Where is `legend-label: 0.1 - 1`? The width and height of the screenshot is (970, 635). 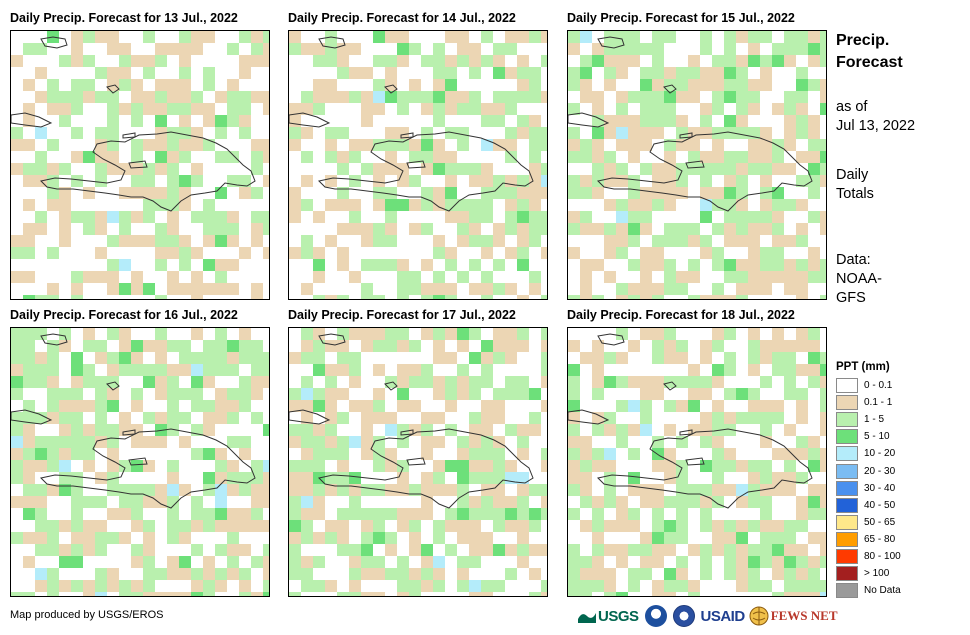 legend-label: 0.1 - 1 is located at coordinates (878, 403).